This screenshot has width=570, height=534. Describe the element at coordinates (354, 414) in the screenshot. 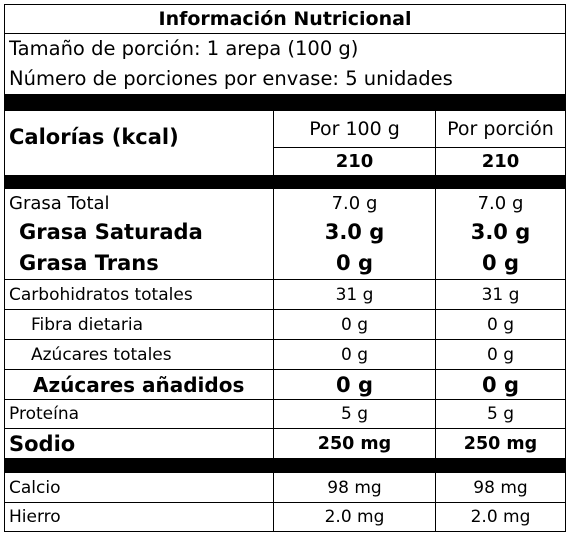

I see `nutrient-per-100g: 5 g` at that location.